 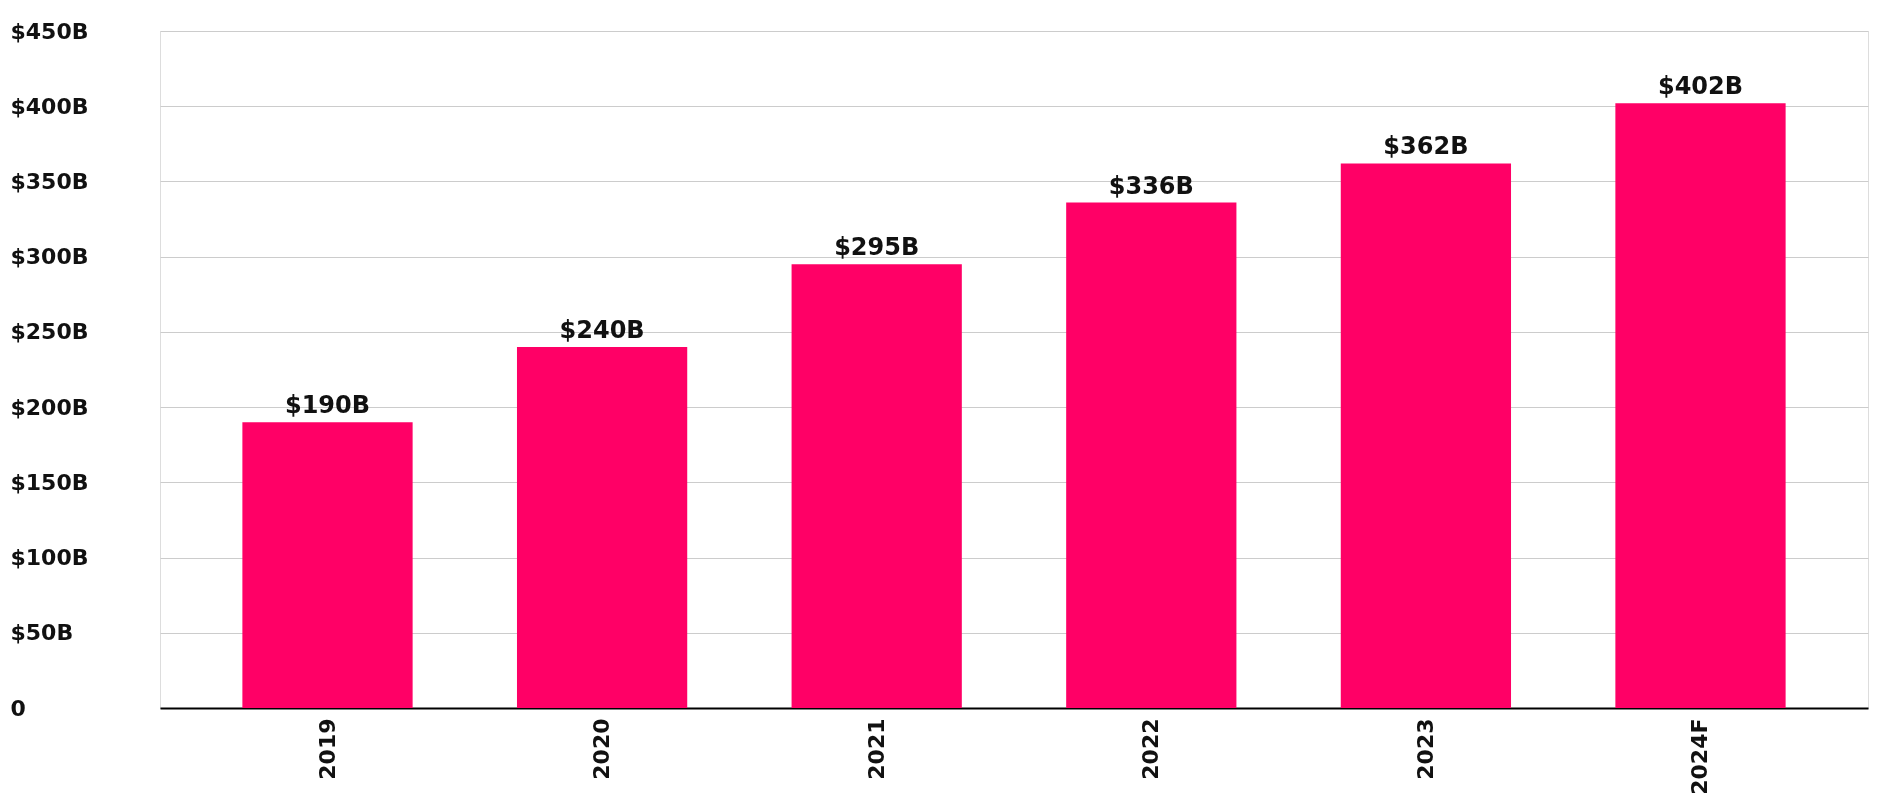 What do you see at coordinates (49, 181) in the screenshot?
I see `y-tick-label: $350B` at bounding box center [49, 181].